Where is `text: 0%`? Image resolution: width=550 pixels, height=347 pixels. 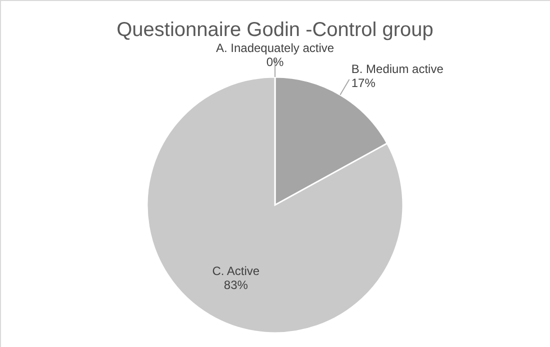
text: 0% is located at coordinates (275, 62).